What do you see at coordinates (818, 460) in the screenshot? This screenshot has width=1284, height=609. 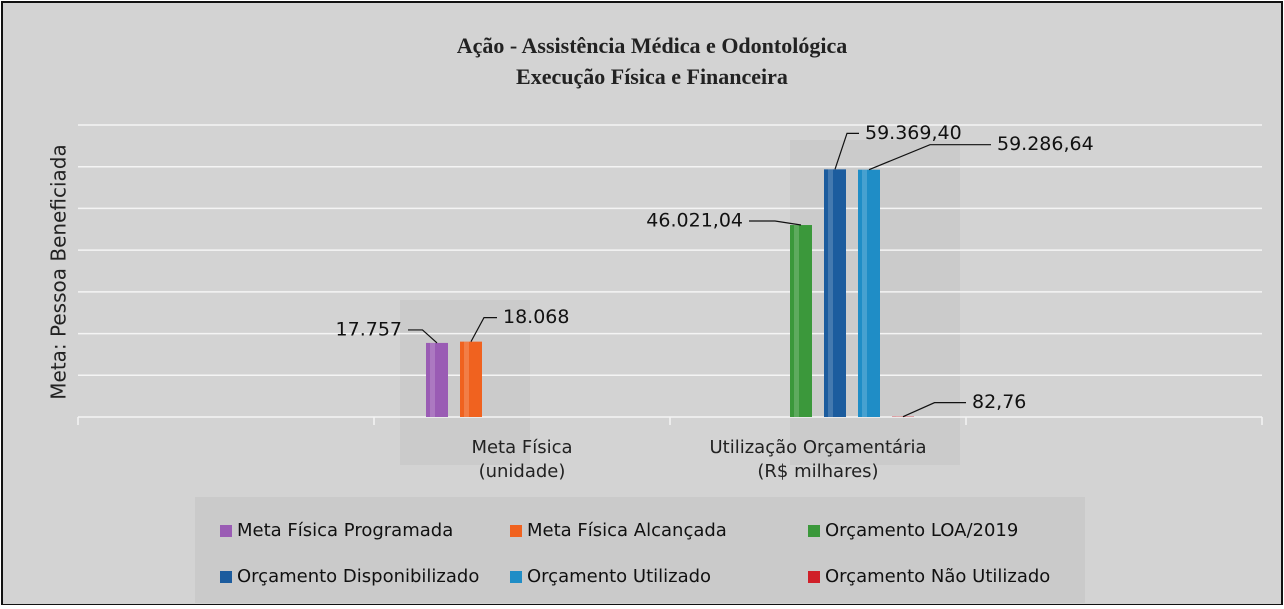 I see `x-tick-label: Utilização Orçamentária (R$ milhares)` at bounding box center [818, 460].